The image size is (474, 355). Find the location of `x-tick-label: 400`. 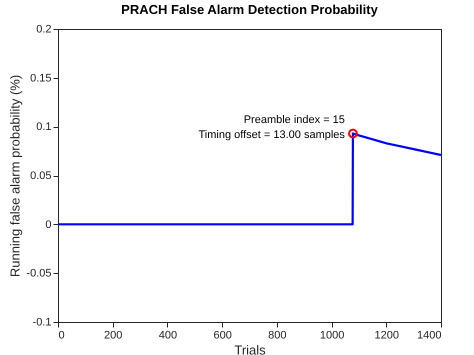

x-tick-label: 400 is located at coordinates (168, 336).